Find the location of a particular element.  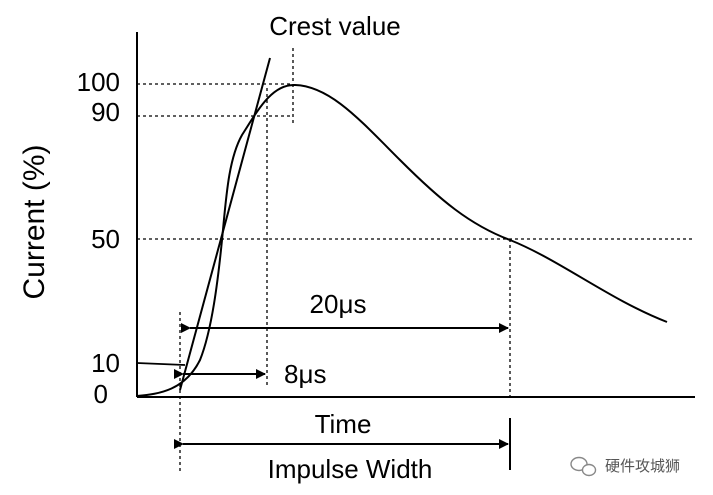

wechat-icon is located at coordinates (583, 466).